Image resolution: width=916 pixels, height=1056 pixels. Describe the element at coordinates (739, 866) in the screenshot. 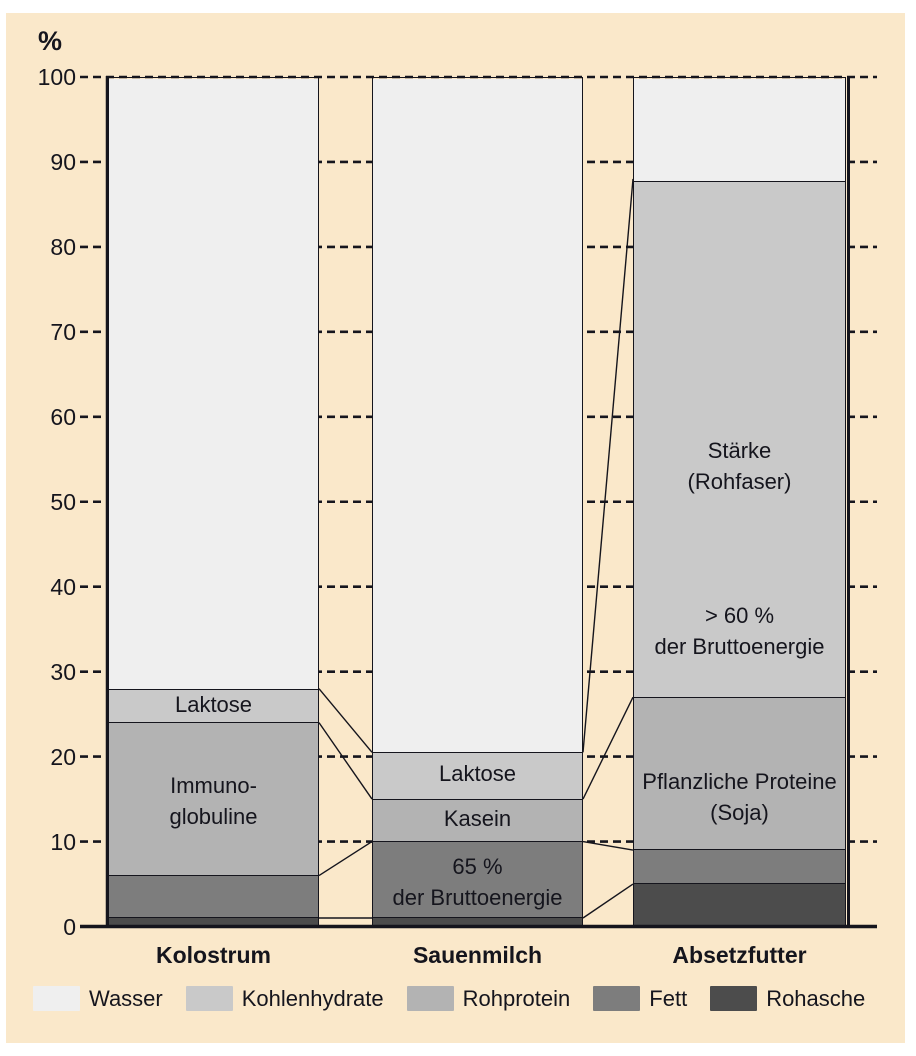

I see `segment-fett-absetzfutter` at that location.